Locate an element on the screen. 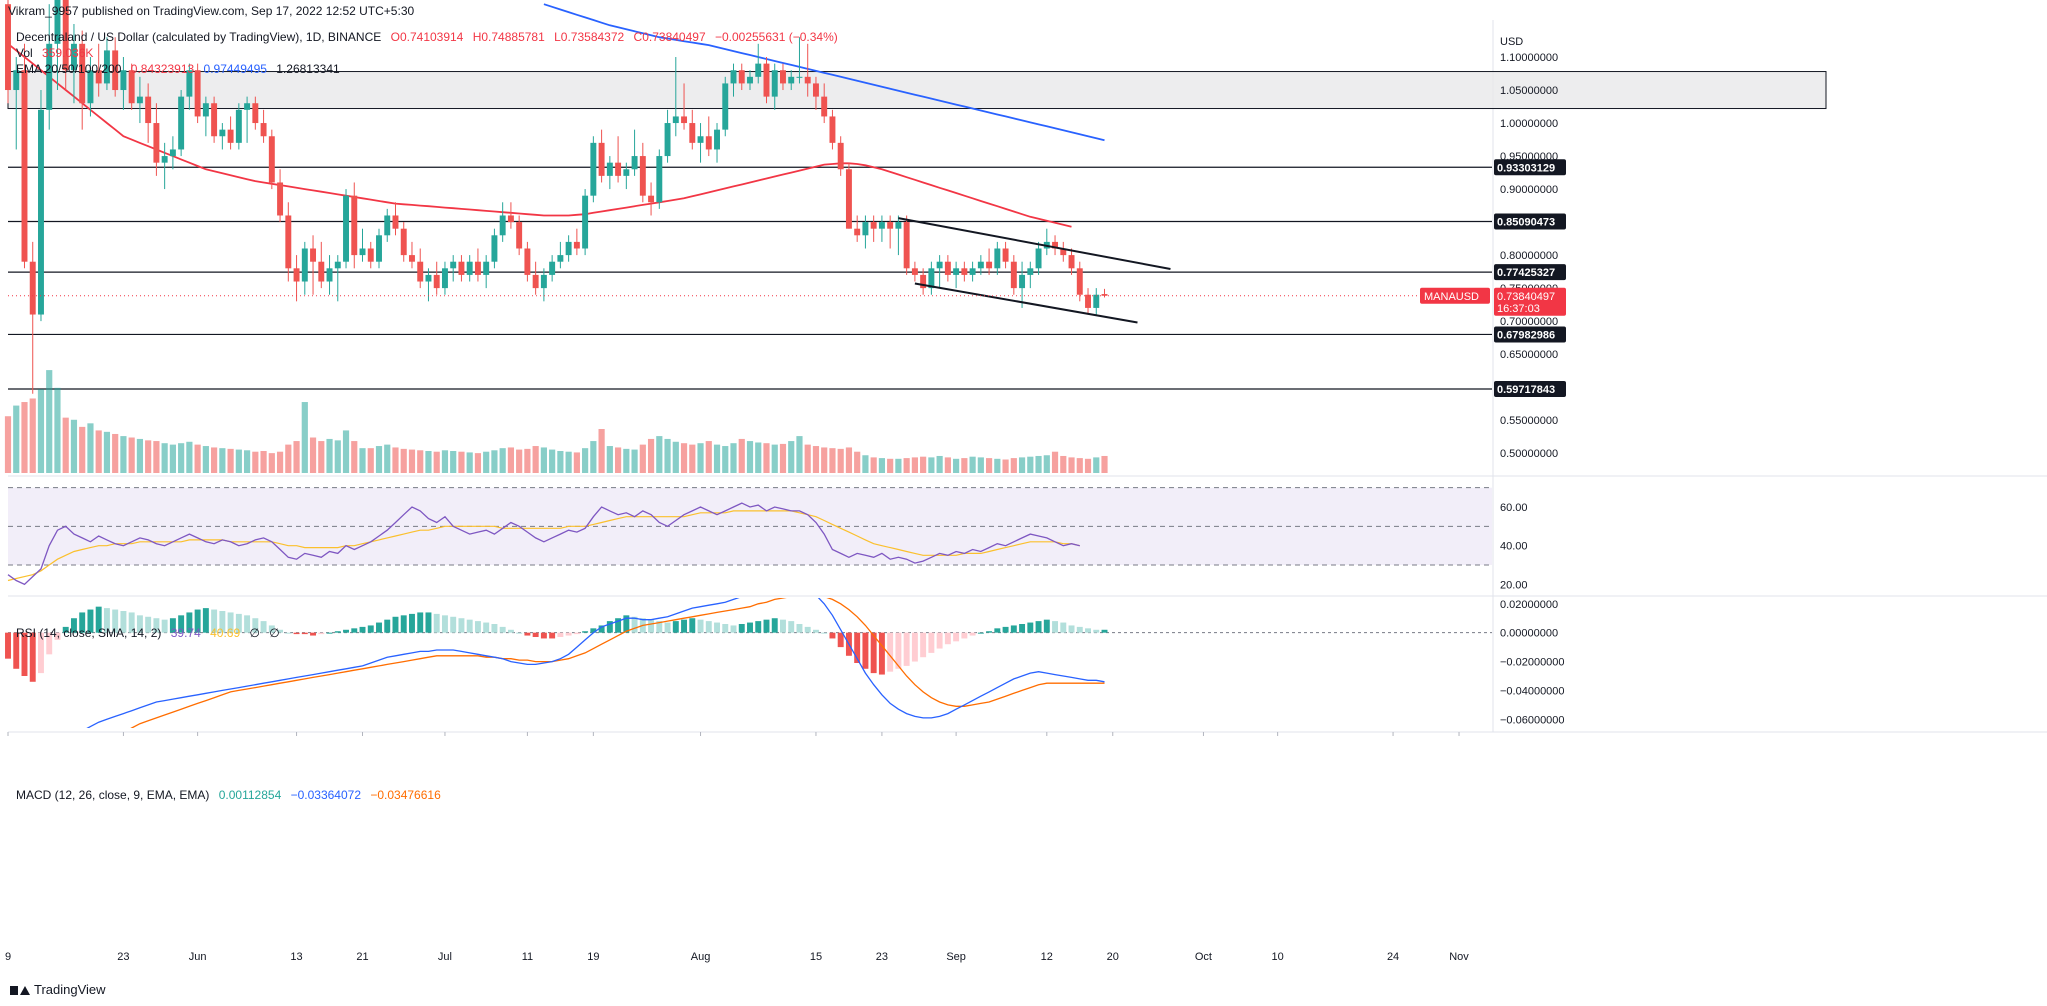 The image size is (2047, 1006). rsi-value: 39.74 is located at coordinates (185, 633).